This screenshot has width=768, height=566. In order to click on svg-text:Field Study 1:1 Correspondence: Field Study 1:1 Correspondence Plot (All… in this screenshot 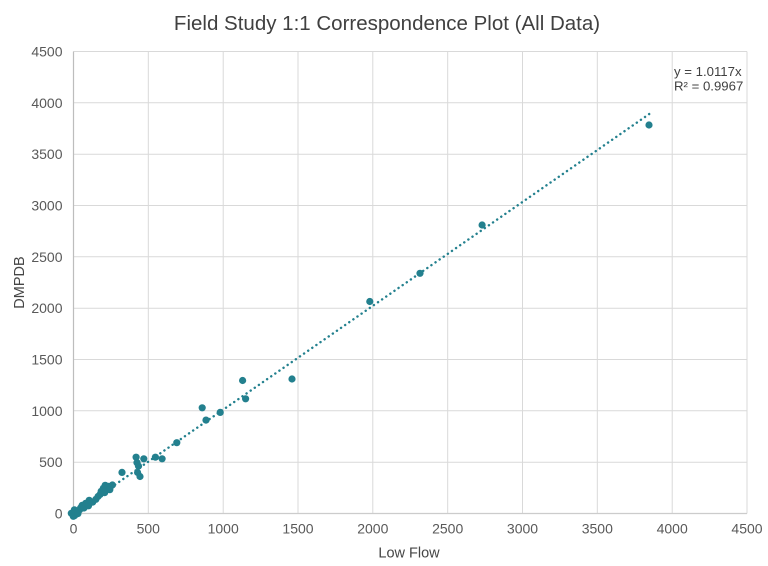, I will do `click(387, 23)`.